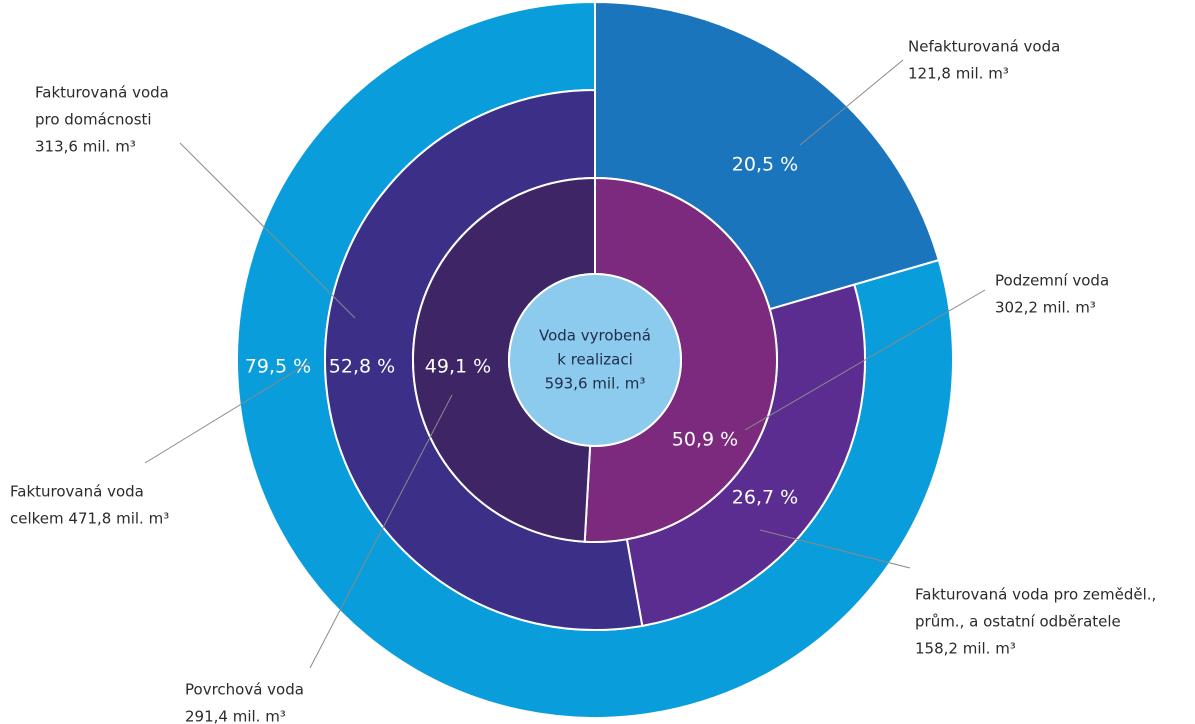 The height and width of the screenshot is (724, 1195). Describe the element at coordinates (244, 690) in the screenshot. I see `callout-label: Povrchová voda` at that location.